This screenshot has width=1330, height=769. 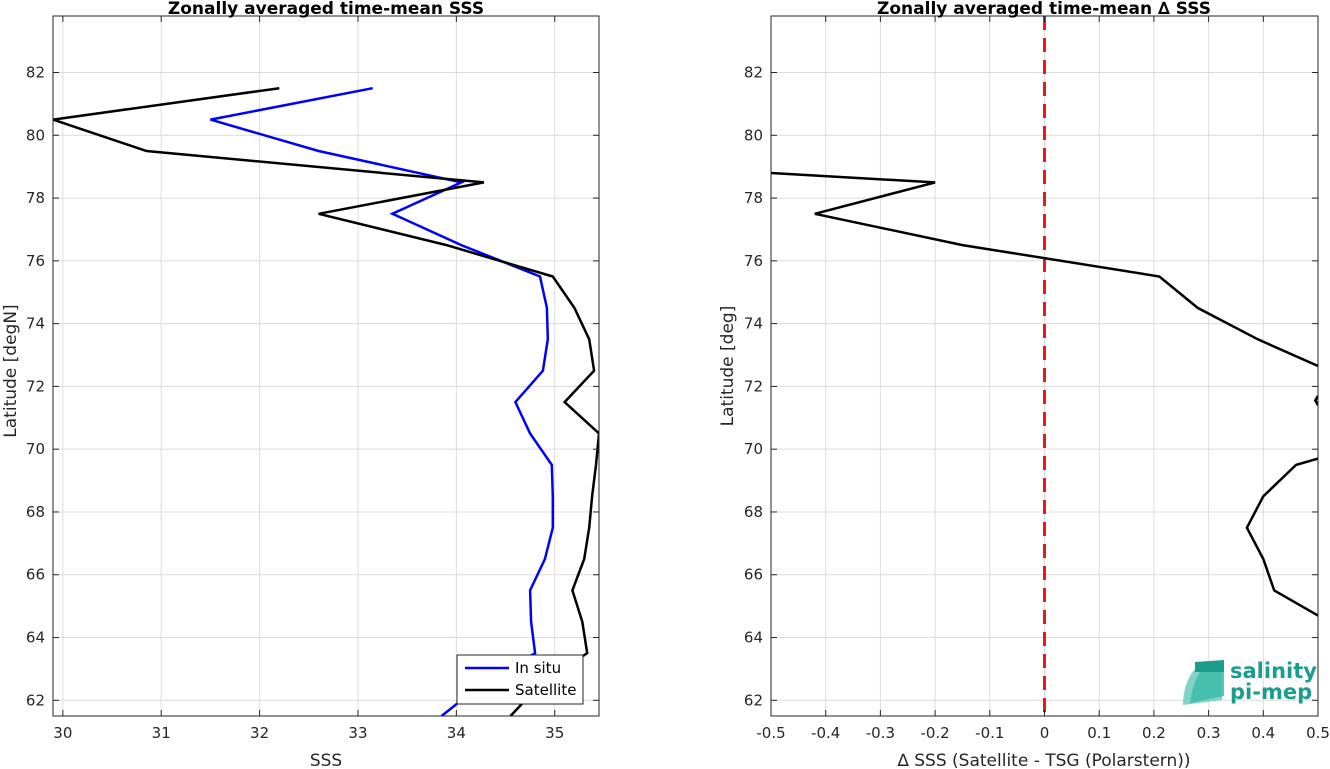 What do you see at coordinates (326, 9) in the screenshot?
I see `left-chart-title: Zonally averaged time-mean SSS` at bounding box center [326, 9].